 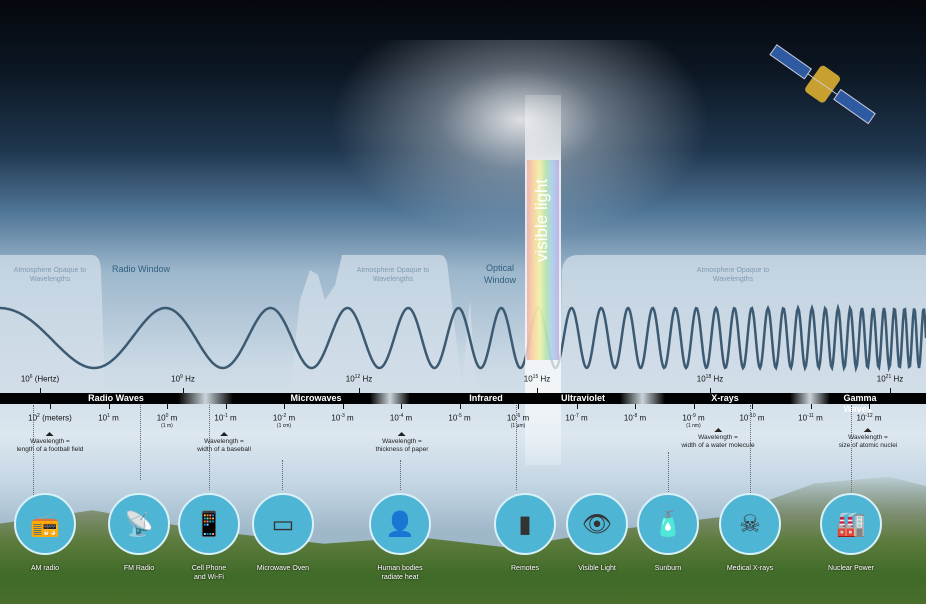 I want to click on atmosphere-opaque-label-2: Atmosphere Opaque to Wavelengths, so click(x=393, y=275).